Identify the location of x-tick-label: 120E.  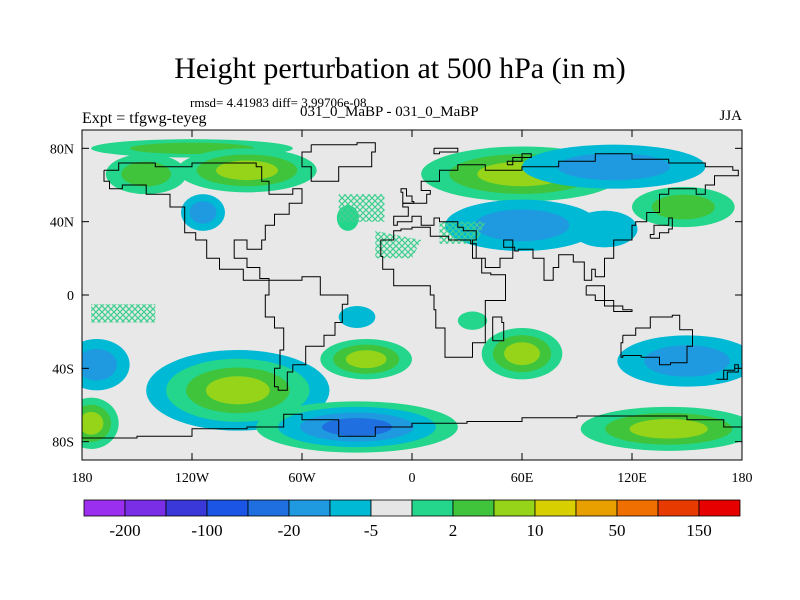
(632, 478).